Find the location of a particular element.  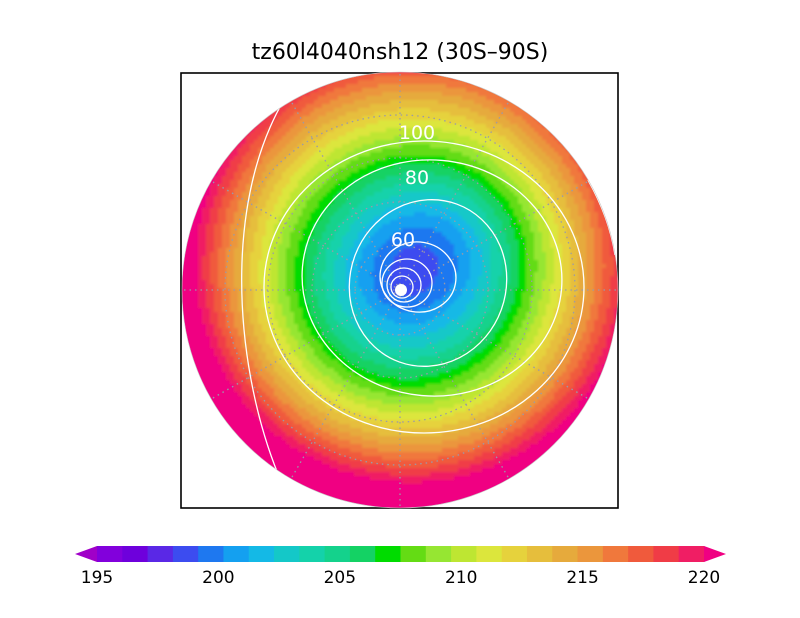

colorbar-tick-label: 205 is located at coordinates (340, 578).